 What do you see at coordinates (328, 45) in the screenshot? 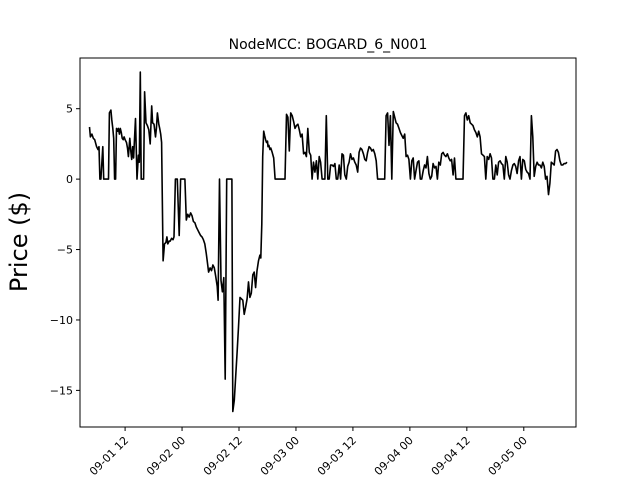
I see `chart-title: NodeMCC: BOGARD_6_N001` at bounding box center [328, 45].